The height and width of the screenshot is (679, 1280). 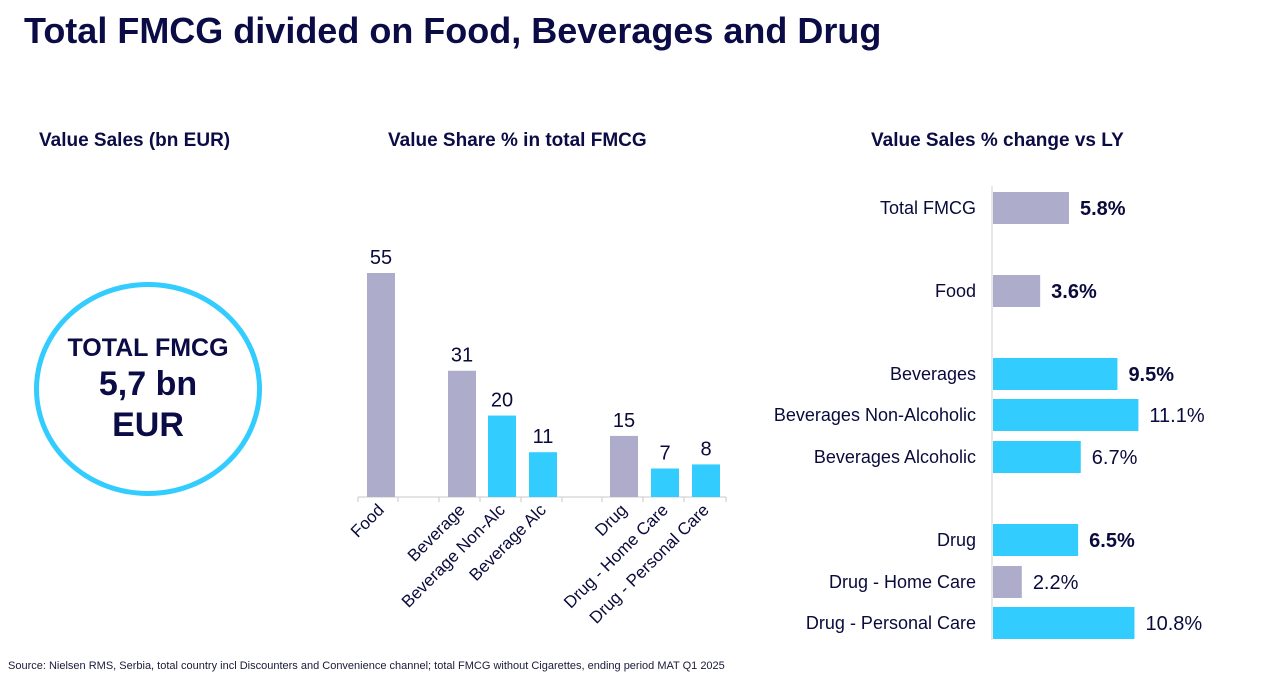 I want to click on change-data-label-4: 6.7%, so click(x=1115, y=458).